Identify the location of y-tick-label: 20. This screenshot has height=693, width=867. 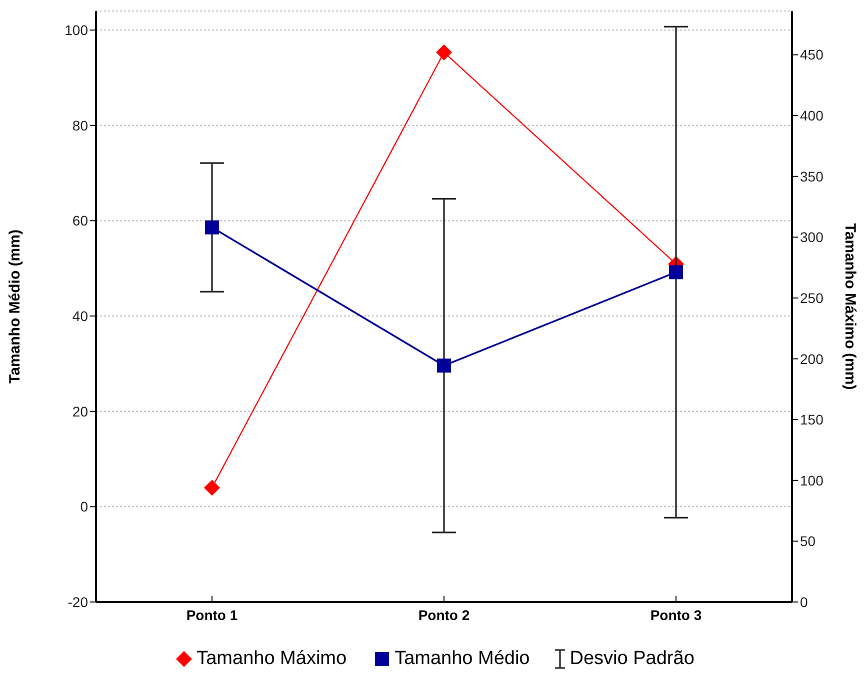
(80, 411).